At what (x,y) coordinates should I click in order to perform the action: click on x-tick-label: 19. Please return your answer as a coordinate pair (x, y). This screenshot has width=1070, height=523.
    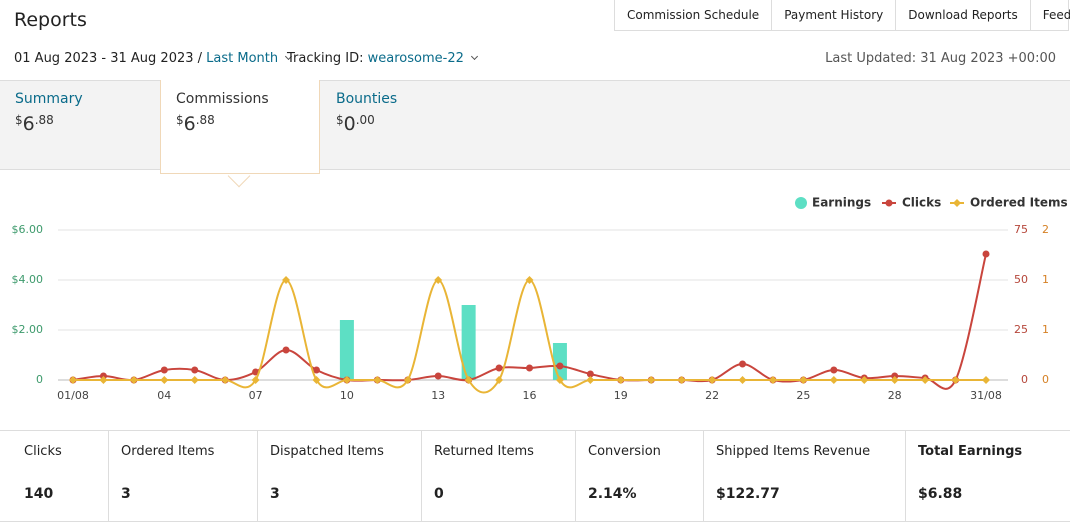
    Looking at the image, I should click on (621, 395).